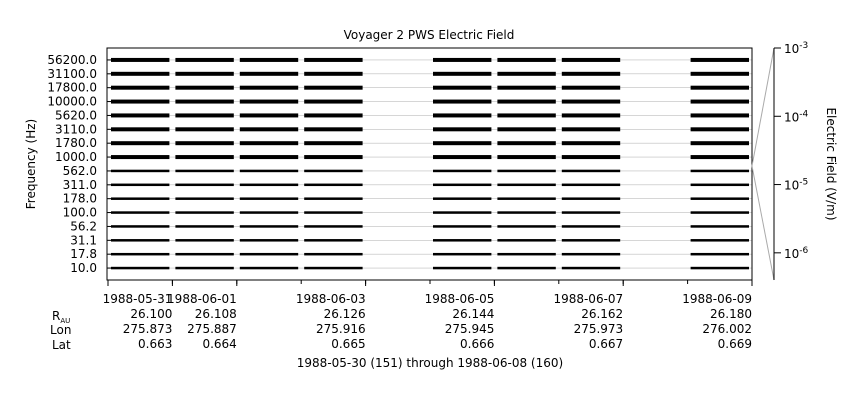 This screenshot has width=860, height=400. I want to click on colorbar-connector-bottom, so click(763, 223).